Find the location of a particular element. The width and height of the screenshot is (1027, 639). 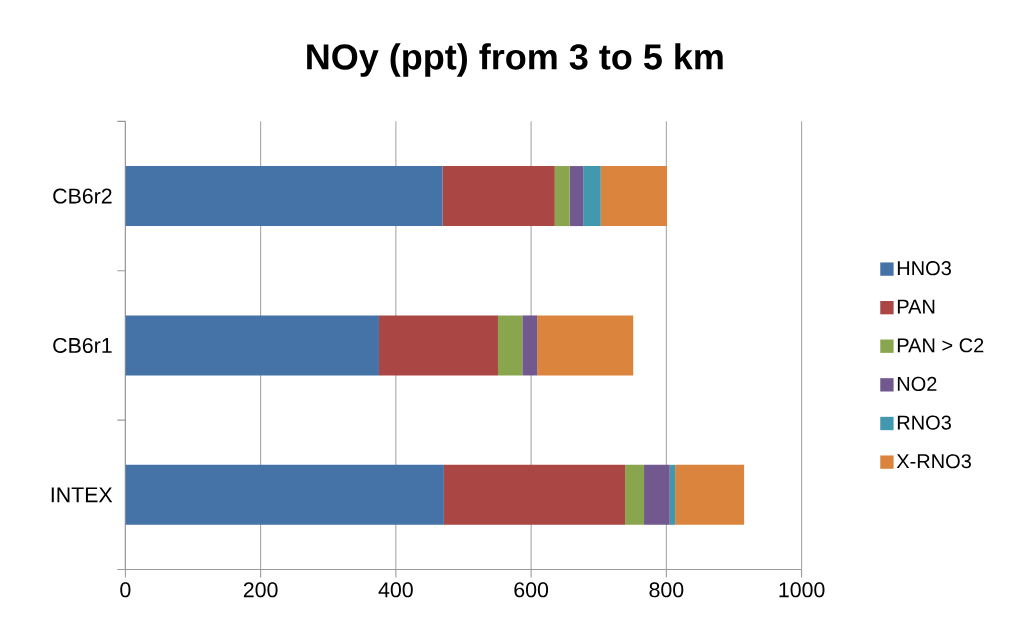

legend-label: RNO3 is located at coordinates (924, 422).